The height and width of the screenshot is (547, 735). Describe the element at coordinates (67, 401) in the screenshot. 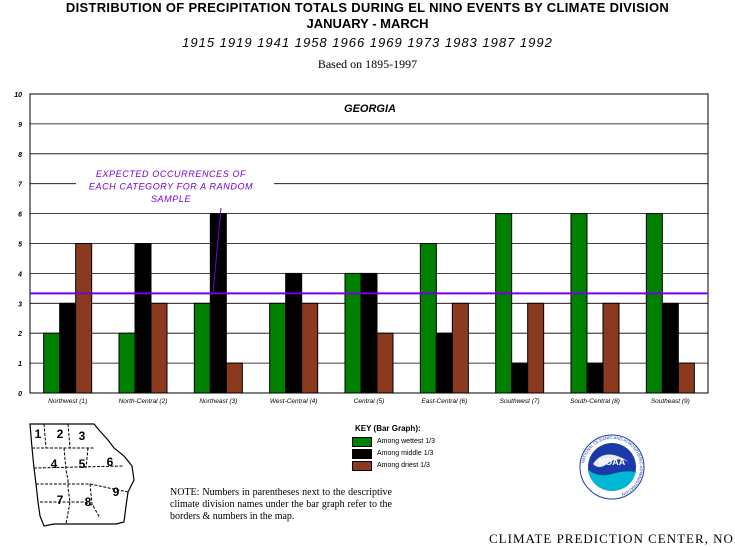

I see `x-tick-label: Northwest (1)` at that location.